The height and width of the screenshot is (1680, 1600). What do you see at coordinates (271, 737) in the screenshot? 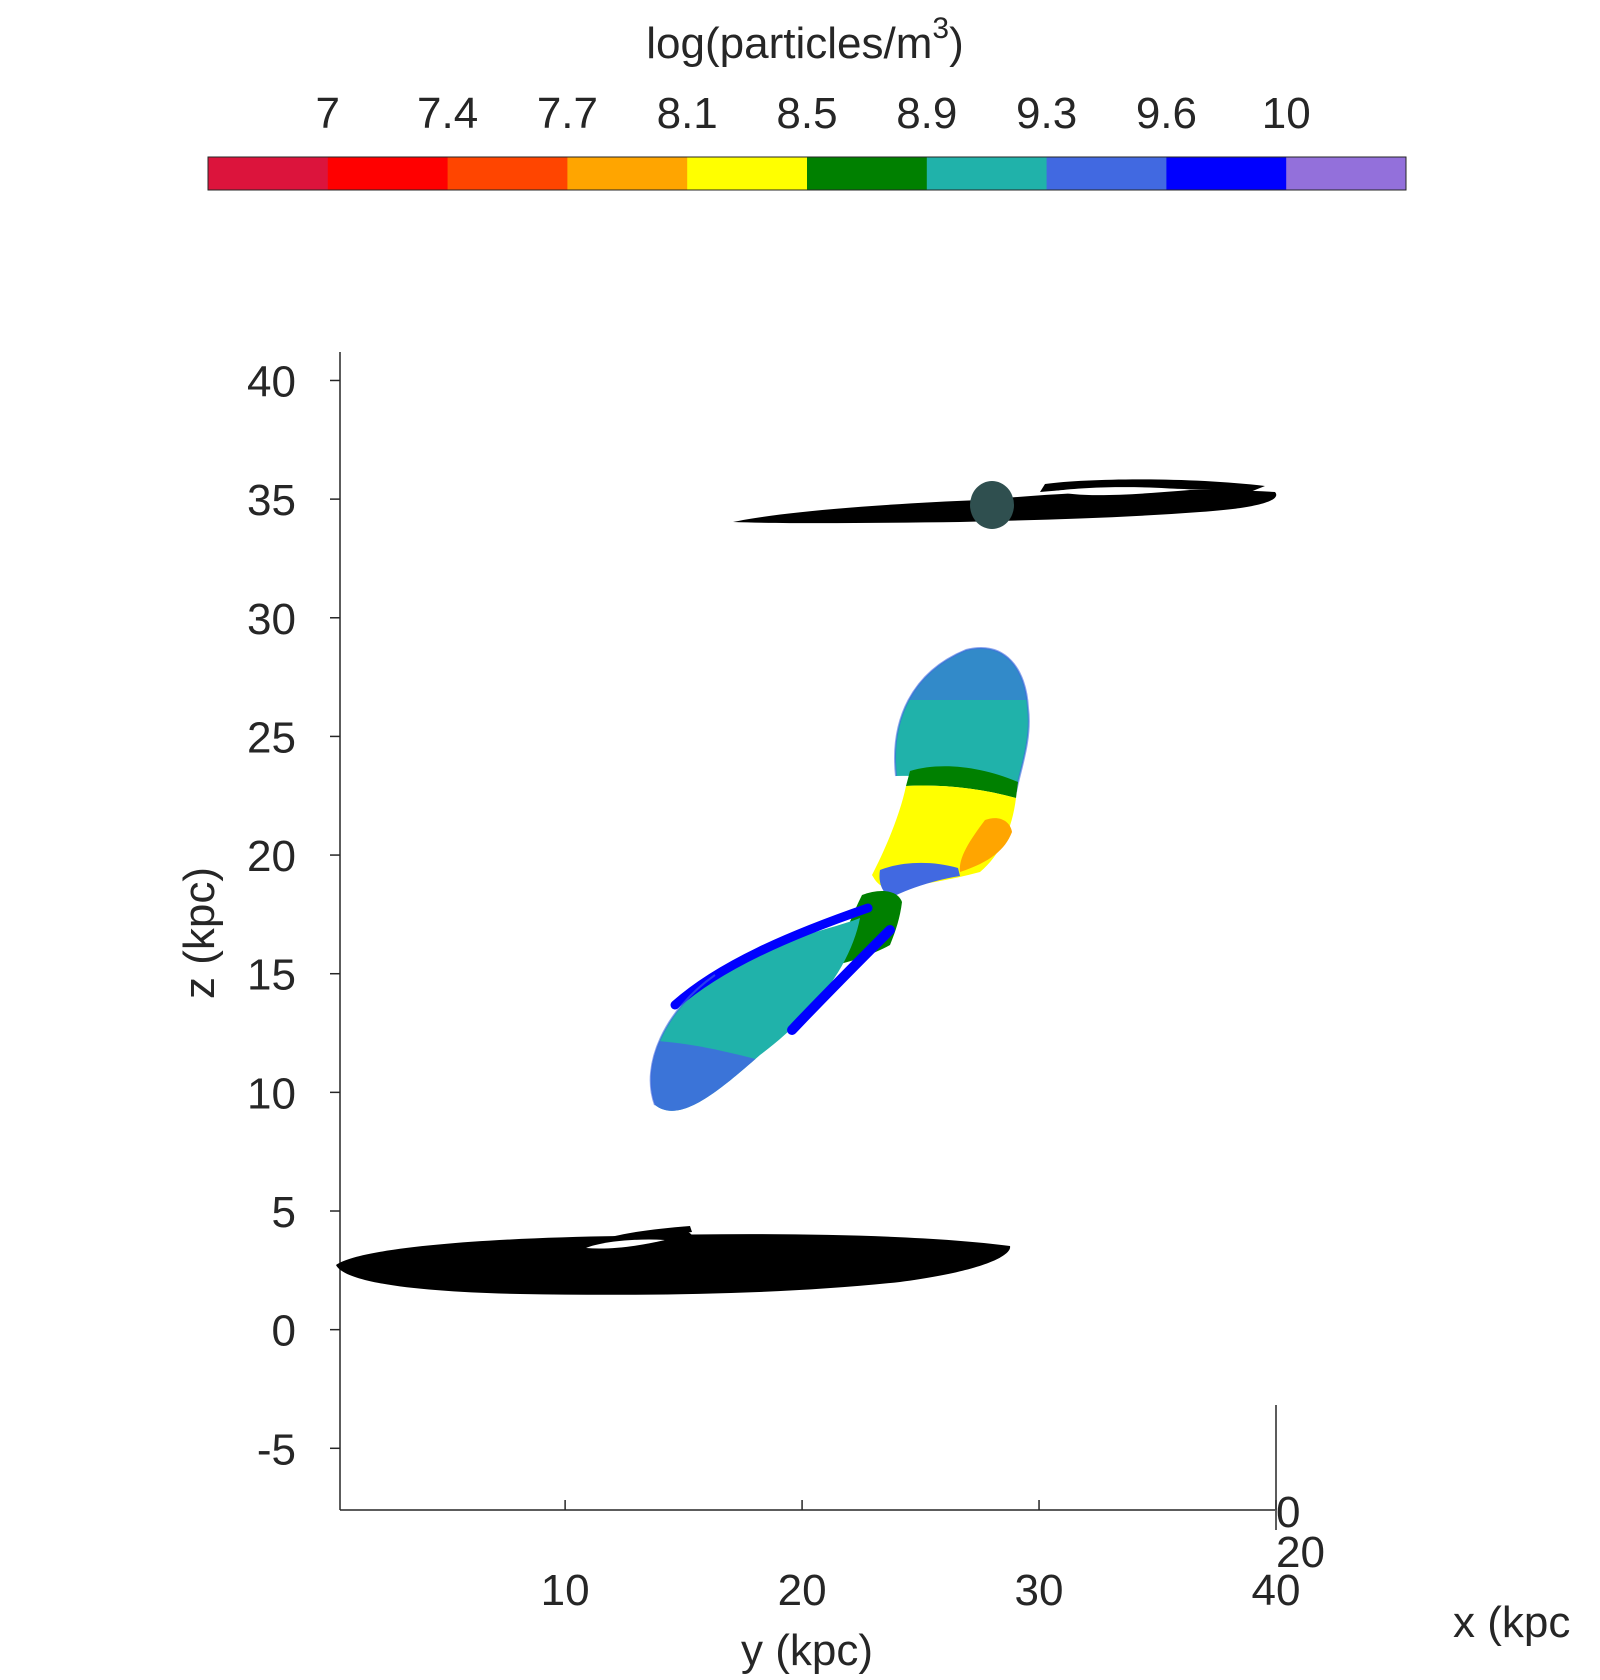
I see `z-tick-label: 25` at bounding box center [271, 737].